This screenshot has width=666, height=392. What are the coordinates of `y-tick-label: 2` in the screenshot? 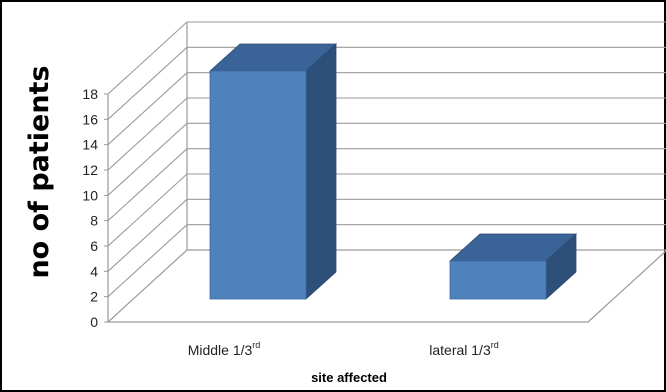 It's located at (94, 297).